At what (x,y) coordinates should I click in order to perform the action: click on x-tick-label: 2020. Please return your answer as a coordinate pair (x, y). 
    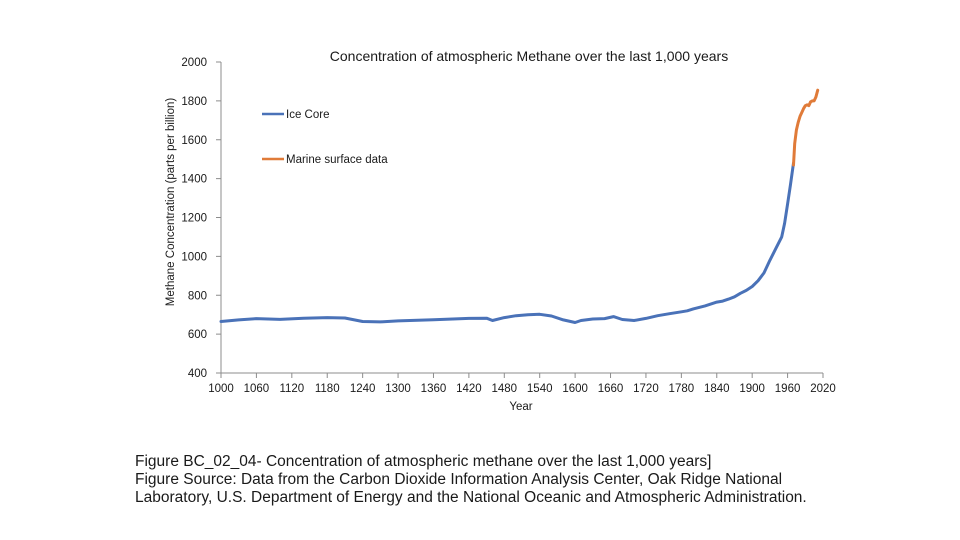
    Looking at the image, I should click on (823, 389).